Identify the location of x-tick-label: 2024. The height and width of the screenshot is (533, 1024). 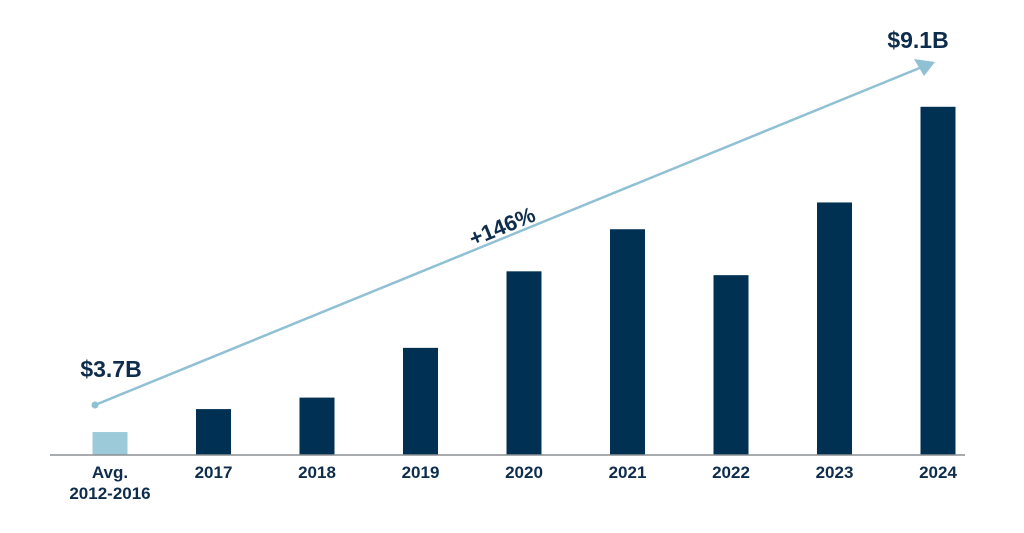
(938, 472).